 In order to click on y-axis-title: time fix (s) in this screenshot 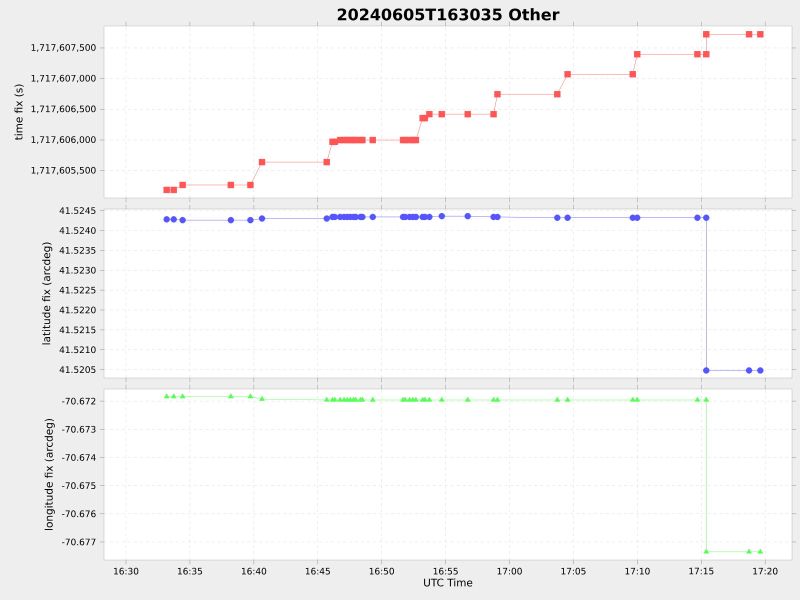, I will do `click(19, 112)`.